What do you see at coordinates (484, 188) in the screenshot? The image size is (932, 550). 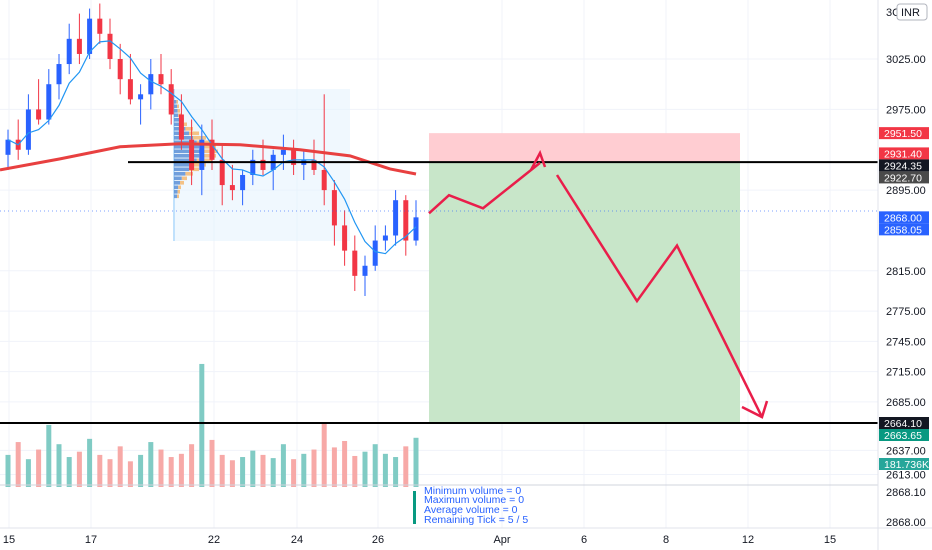 I see `projection-path` at bounding box center [484, 188].